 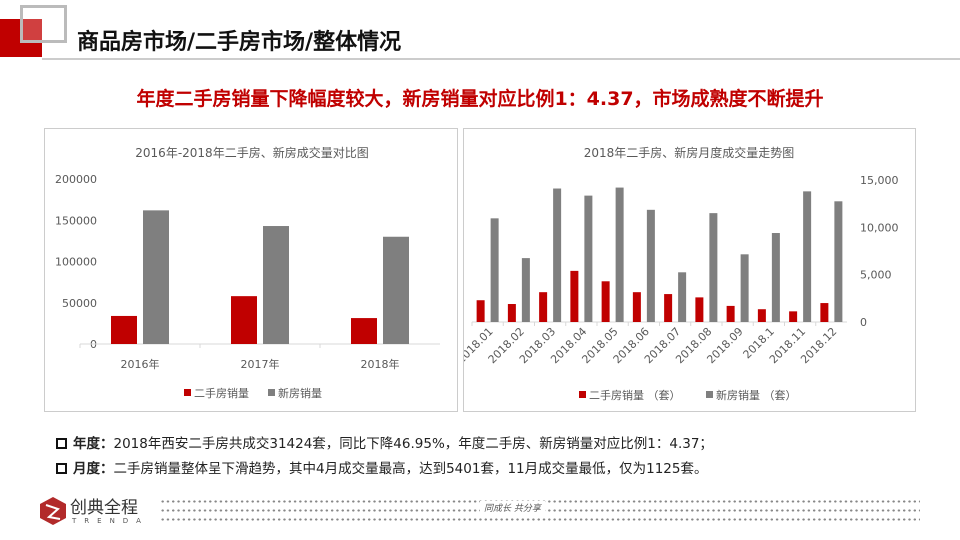 What do you see at coordinates (876, 275) in the screenshot?
I see `y-tick-label: 5,000` at bounding box center [876, 275].